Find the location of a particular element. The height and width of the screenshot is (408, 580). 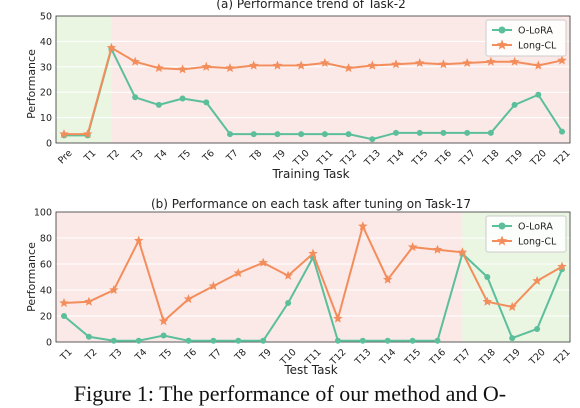

chart-b-xtick-label: T4 is located at coordinates (140, 355).